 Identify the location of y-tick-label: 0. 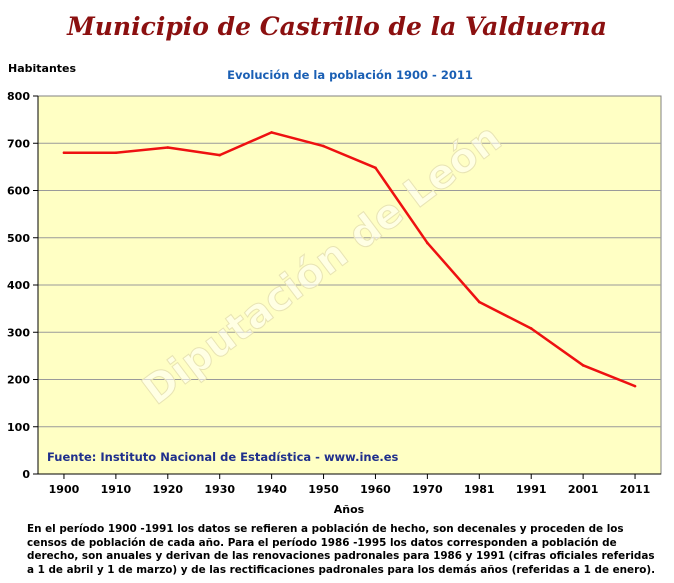
(26, 474).